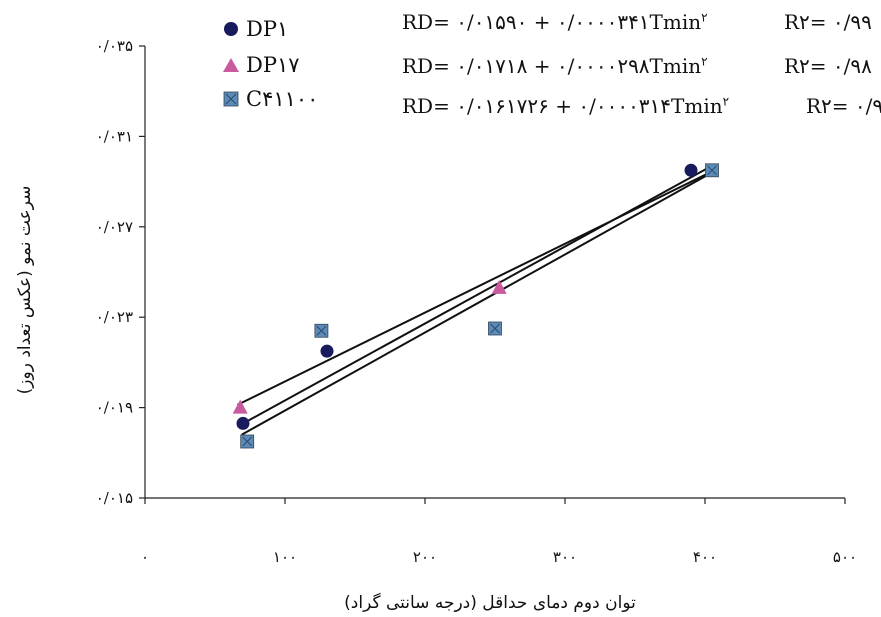 The height and width of the screenshot is (617, 881). Describe the element at coordinates (114, 408) in the screenshot. I see `y-tick-label: ۰/۰۱۹` at that location.